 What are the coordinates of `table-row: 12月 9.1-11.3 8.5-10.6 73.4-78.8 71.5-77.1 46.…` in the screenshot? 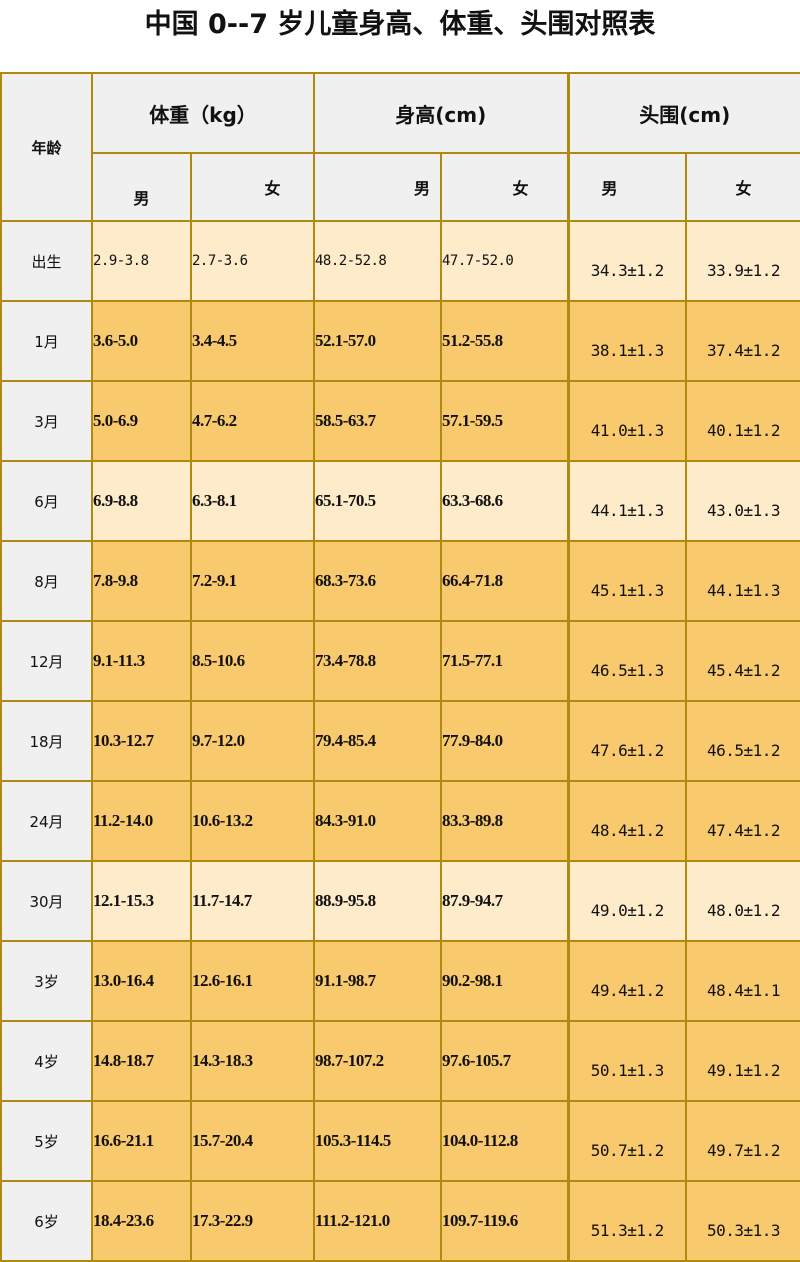 It's located at (400, 661).